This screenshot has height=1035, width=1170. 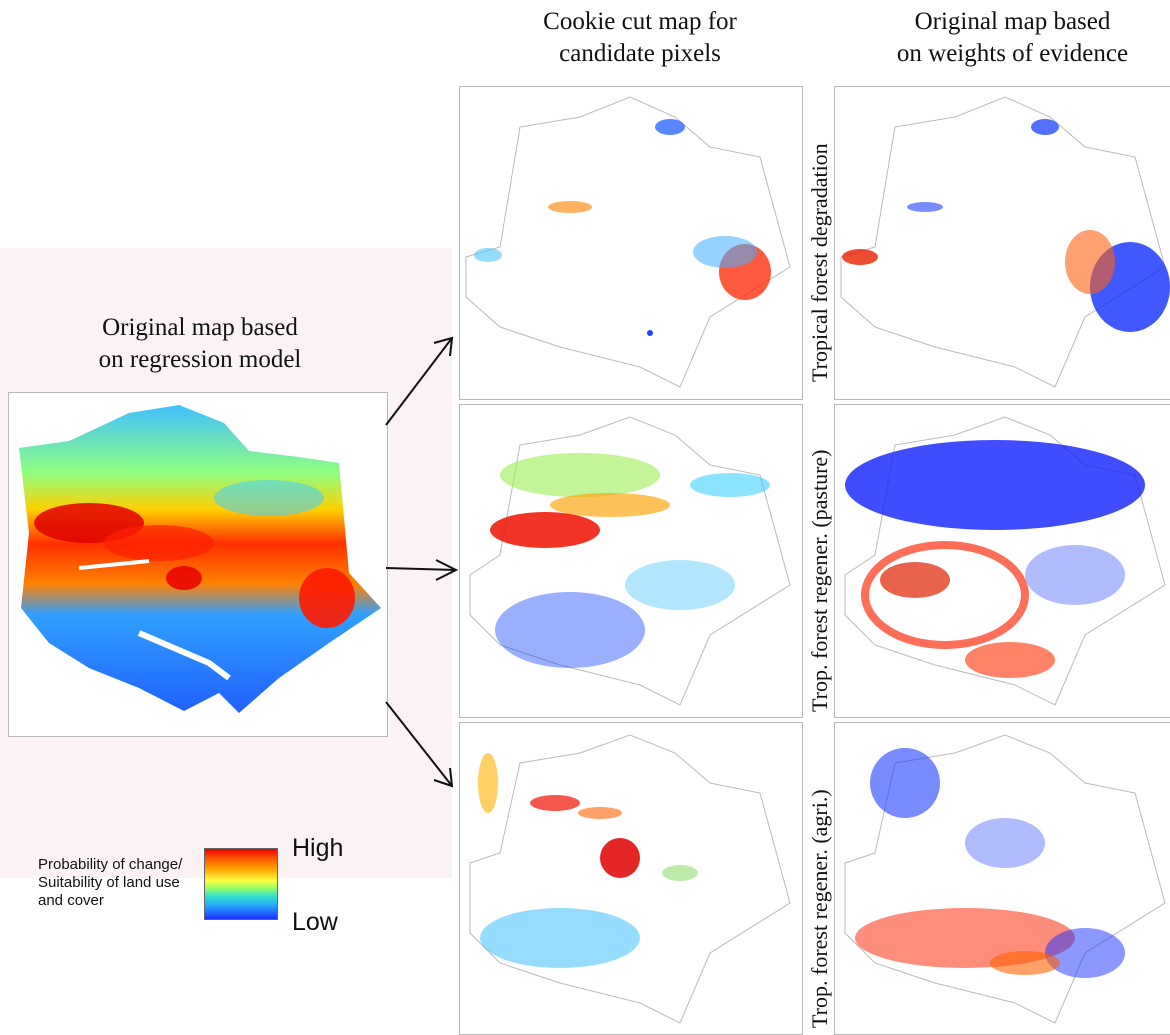 I want to click on regression-map-graphic, so click(x=200, y=559).